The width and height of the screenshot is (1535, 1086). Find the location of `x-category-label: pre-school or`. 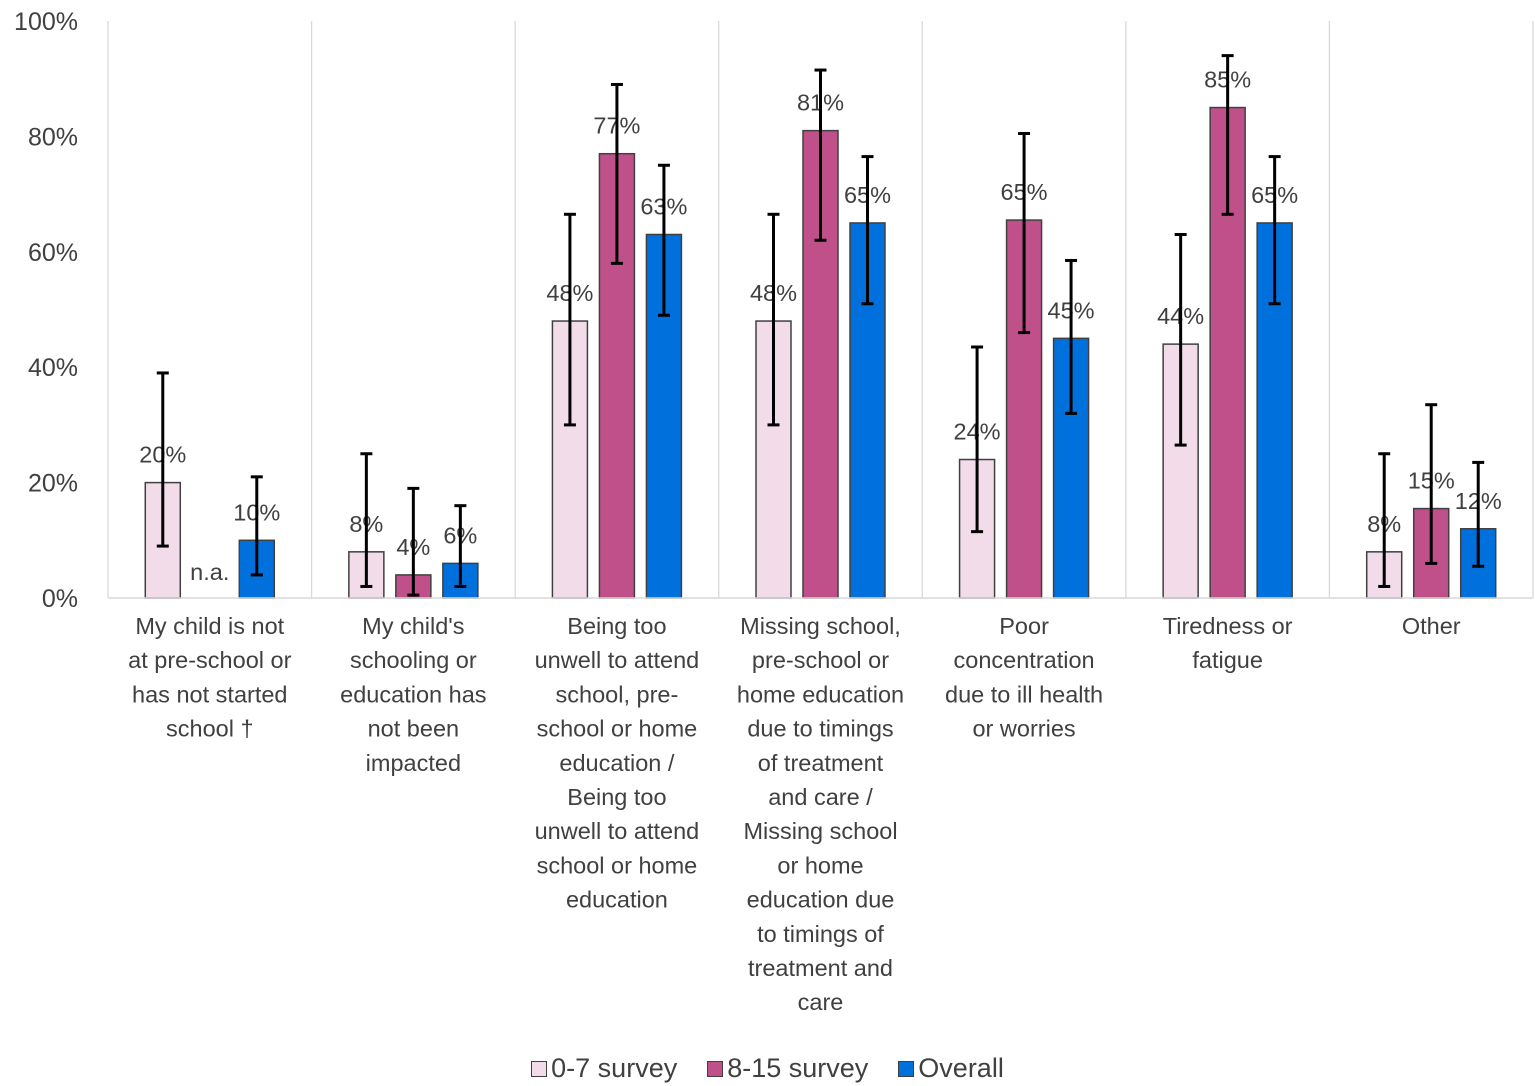

x-category-label: pre-school or is located at coordinates (820, 660).